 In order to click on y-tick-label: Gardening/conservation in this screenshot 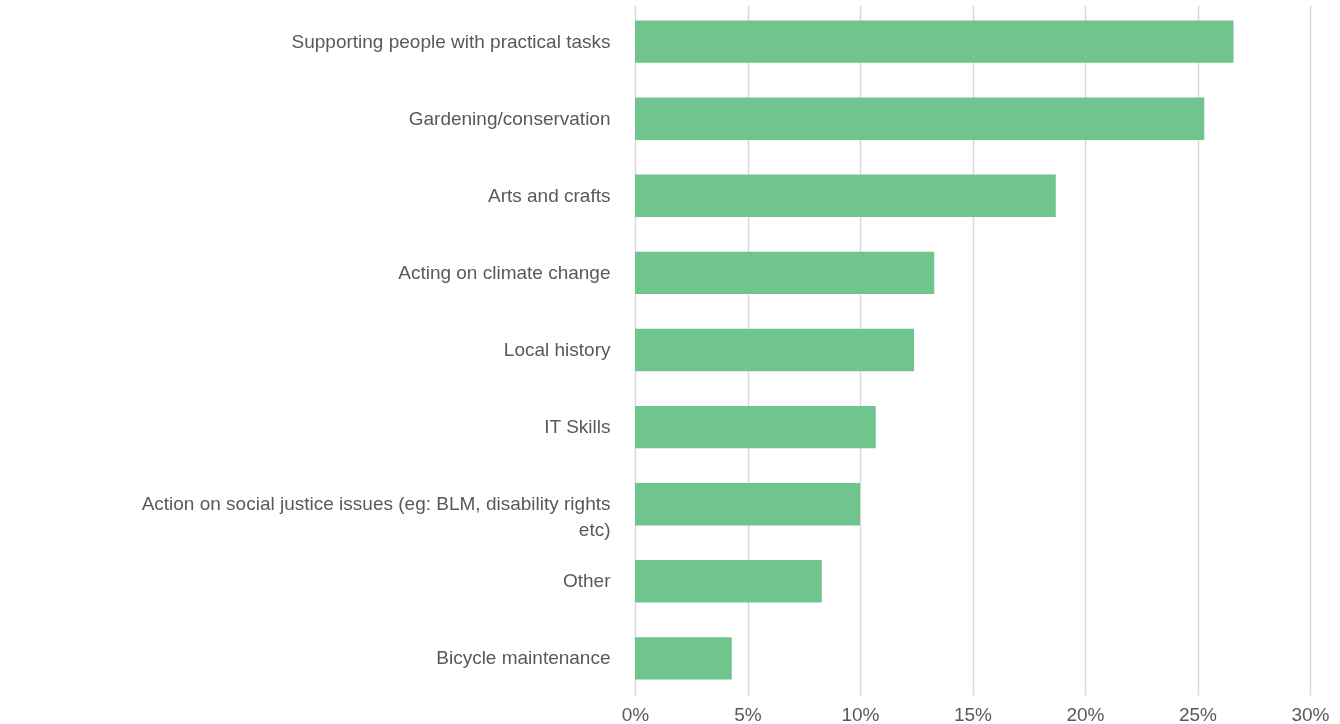, I will do `click(509, 118)`.